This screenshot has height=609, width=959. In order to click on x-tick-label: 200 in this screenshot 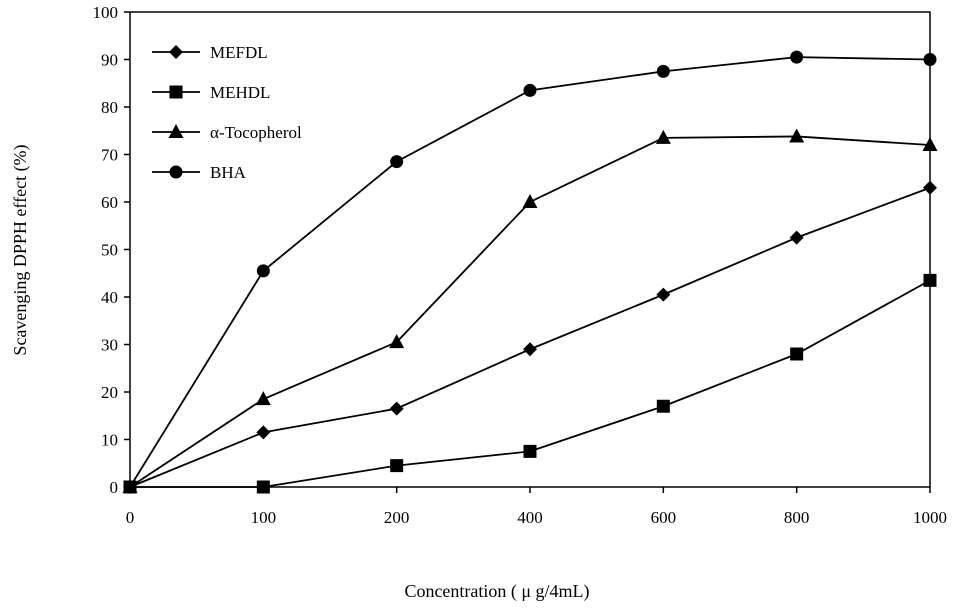, I will do `click(397, 517)`.